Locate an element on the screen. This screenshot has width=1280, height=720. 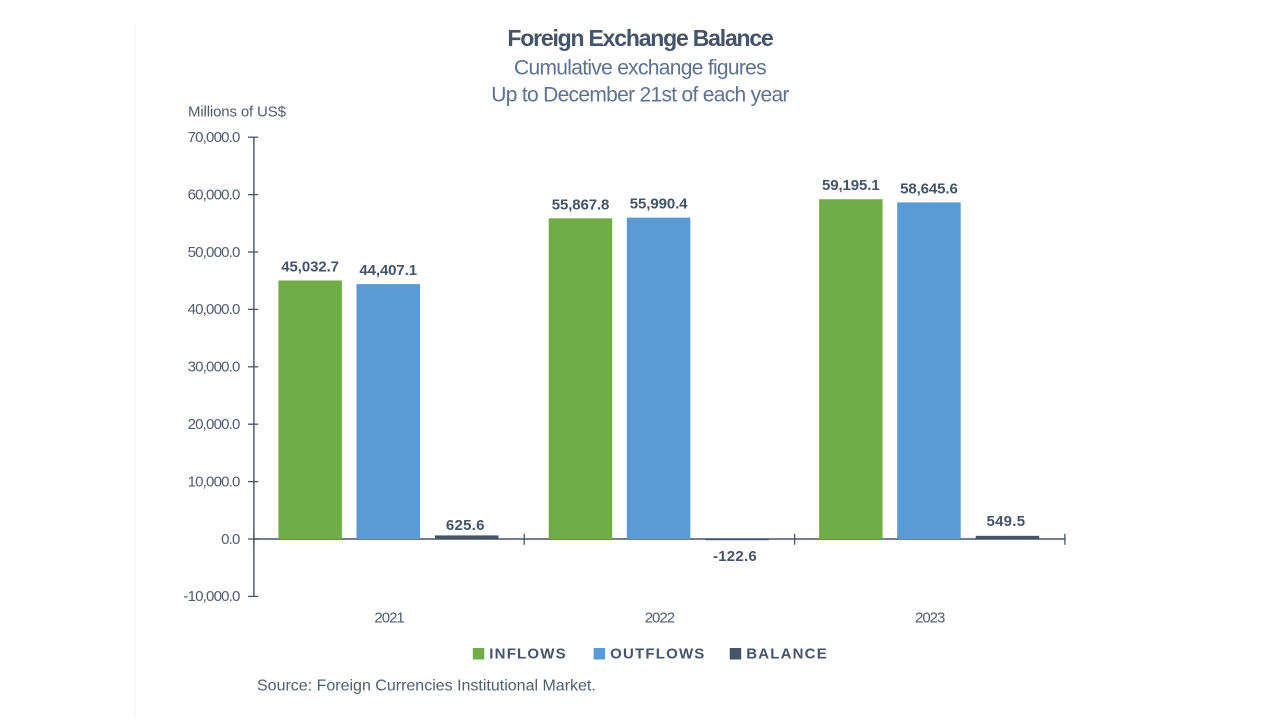
svg-text: -122.6 is located at coordinates (735, 556).